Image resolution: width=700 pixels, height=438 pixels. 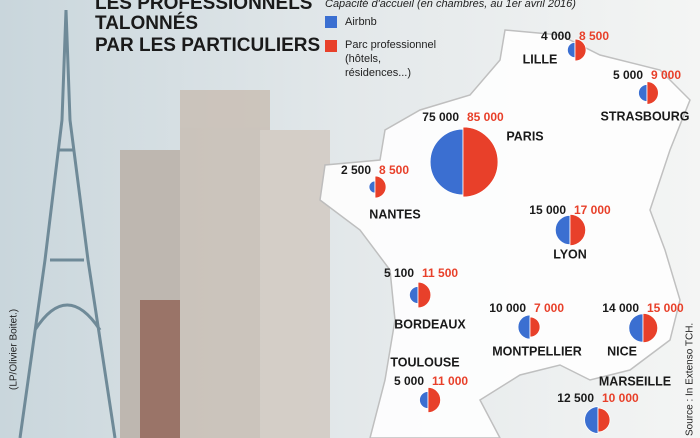 I want to click on city-name: NICE, so click(x=622, y=351).